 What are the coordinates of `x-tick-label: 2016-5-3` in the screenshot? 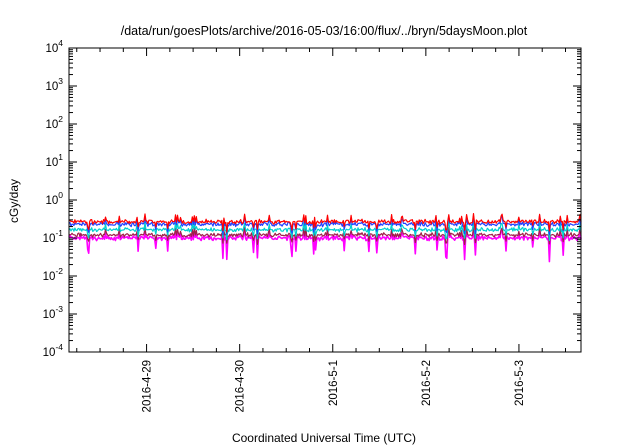 It's located at (520, 383).